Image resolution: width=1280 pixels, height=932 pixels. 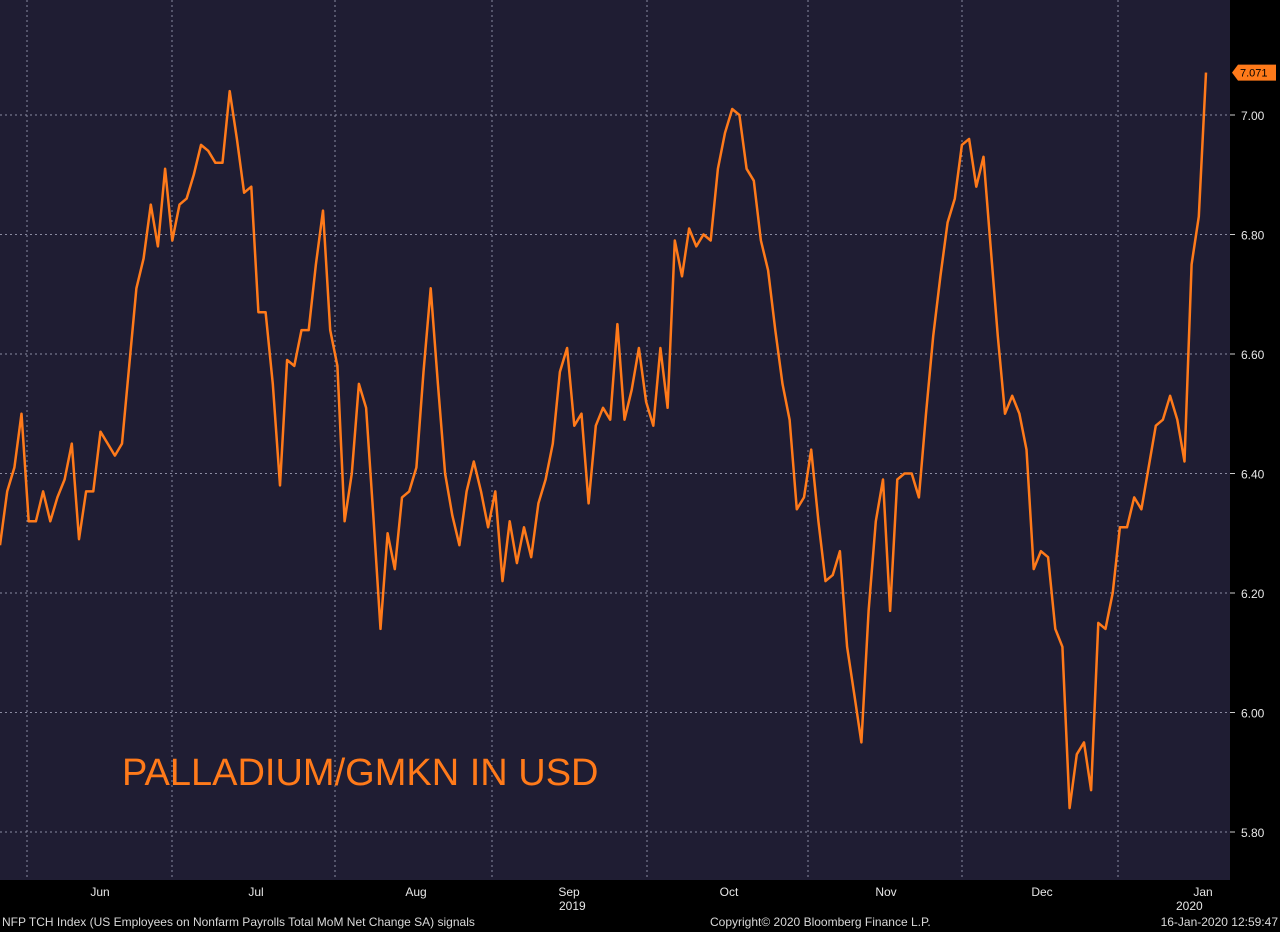 I want to click on x-tick-label: Dec, so click(x=1041, y=892).